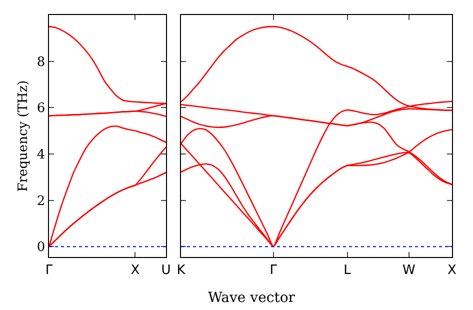 This screenshot has width=473, height=310. Describe the element at coordinates (41, 248) in the screenshot. I see `y-tick-label: 0` at that location.